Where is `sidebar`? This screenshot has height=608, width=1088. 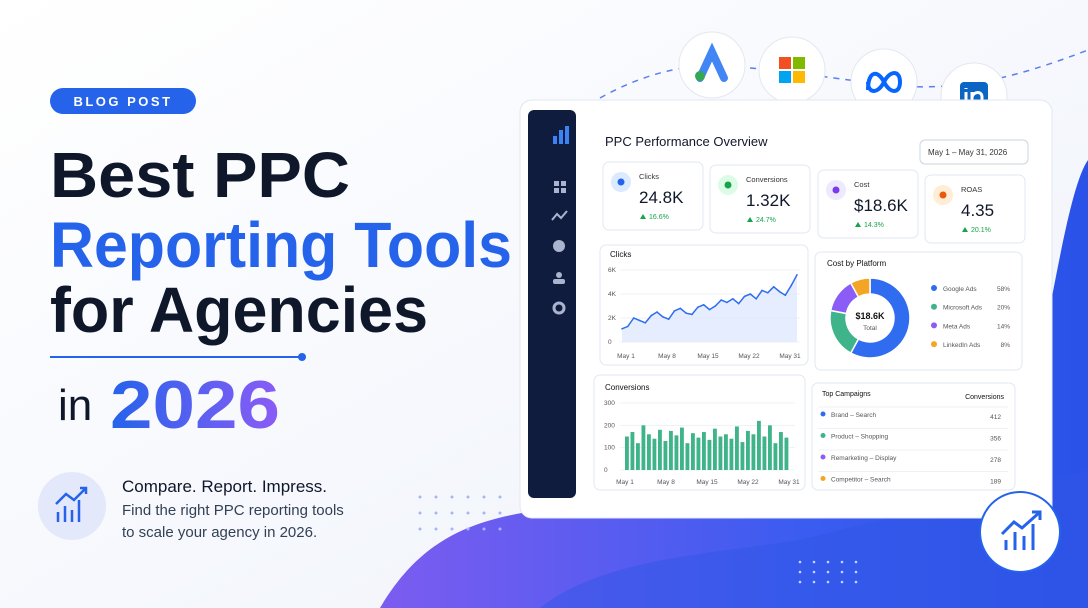
sidebar is located at coordinates (552, 304).